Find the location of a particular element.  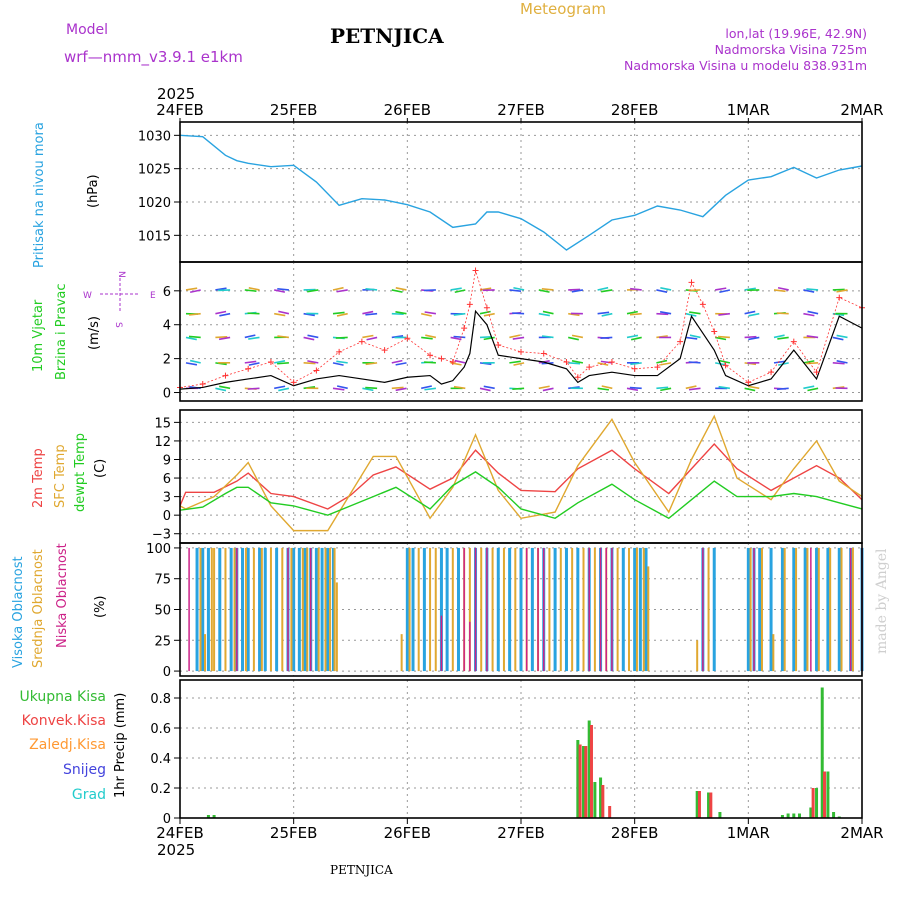

temperature-panel: −3 0 3 6 9 12 15 is located at coordinates (507, 476).